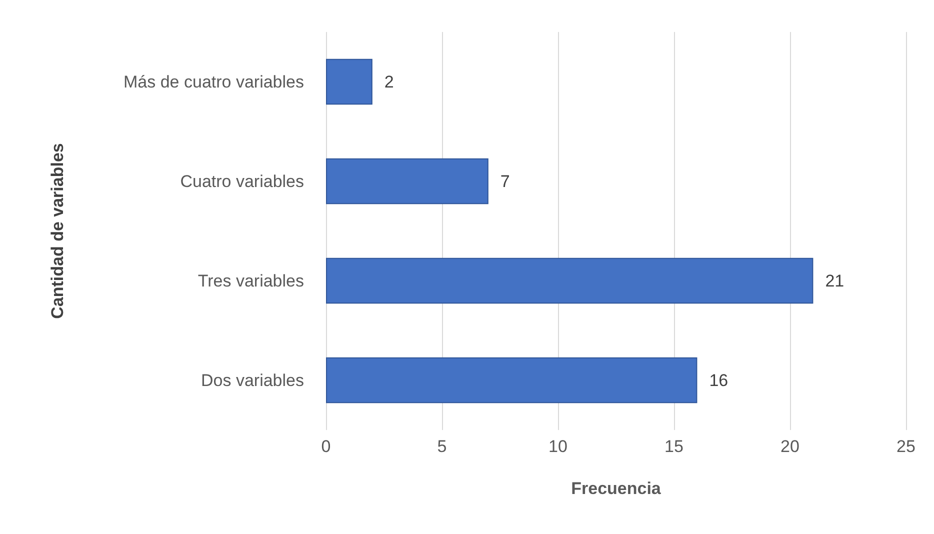  I want to click on x-tick-label: 10, so click(558, 446).